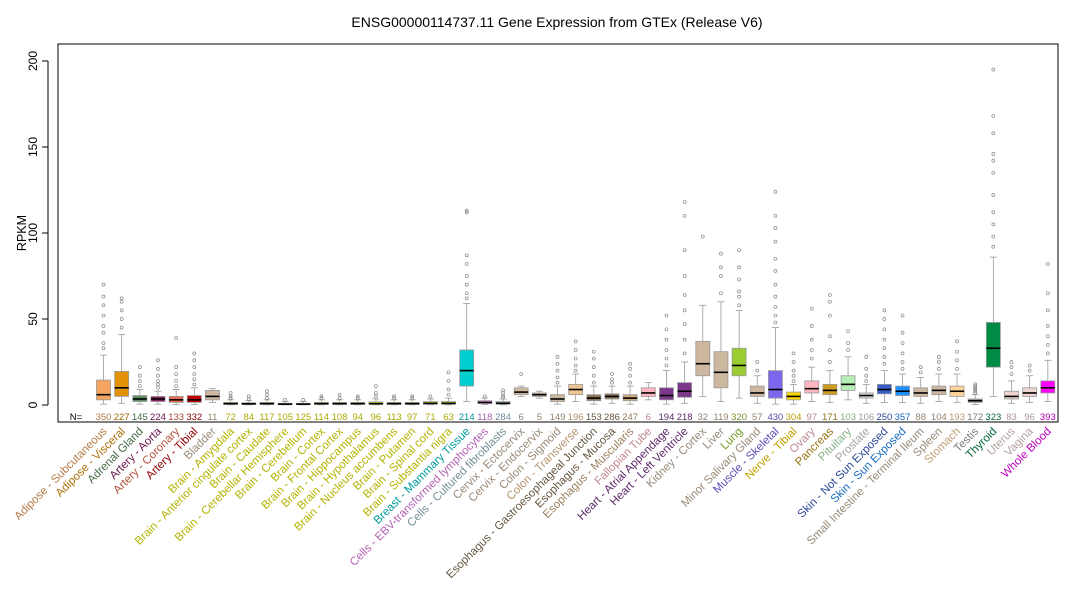 This screenshot has width=1070, height=600. I want to click on y-tick-label: 100, so click(33, 233).